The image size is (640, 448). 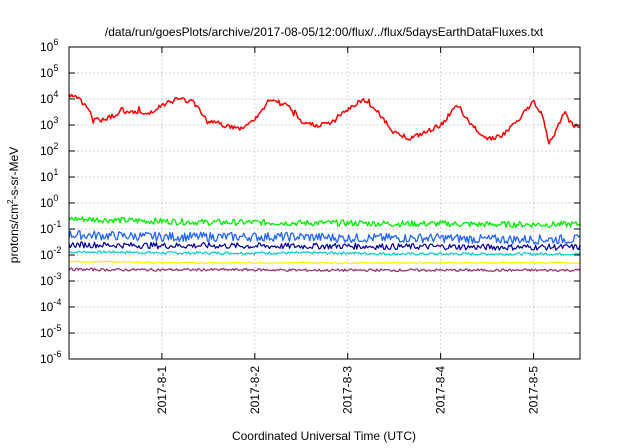 I want to click on y-tick-label: 10⁻⁴, so click(x=50, y=305).